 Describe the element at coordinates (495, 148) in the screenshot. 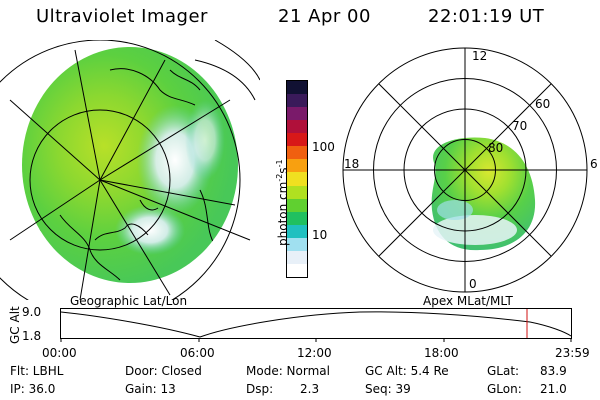

I see `lat-label-80: 80` at that location.